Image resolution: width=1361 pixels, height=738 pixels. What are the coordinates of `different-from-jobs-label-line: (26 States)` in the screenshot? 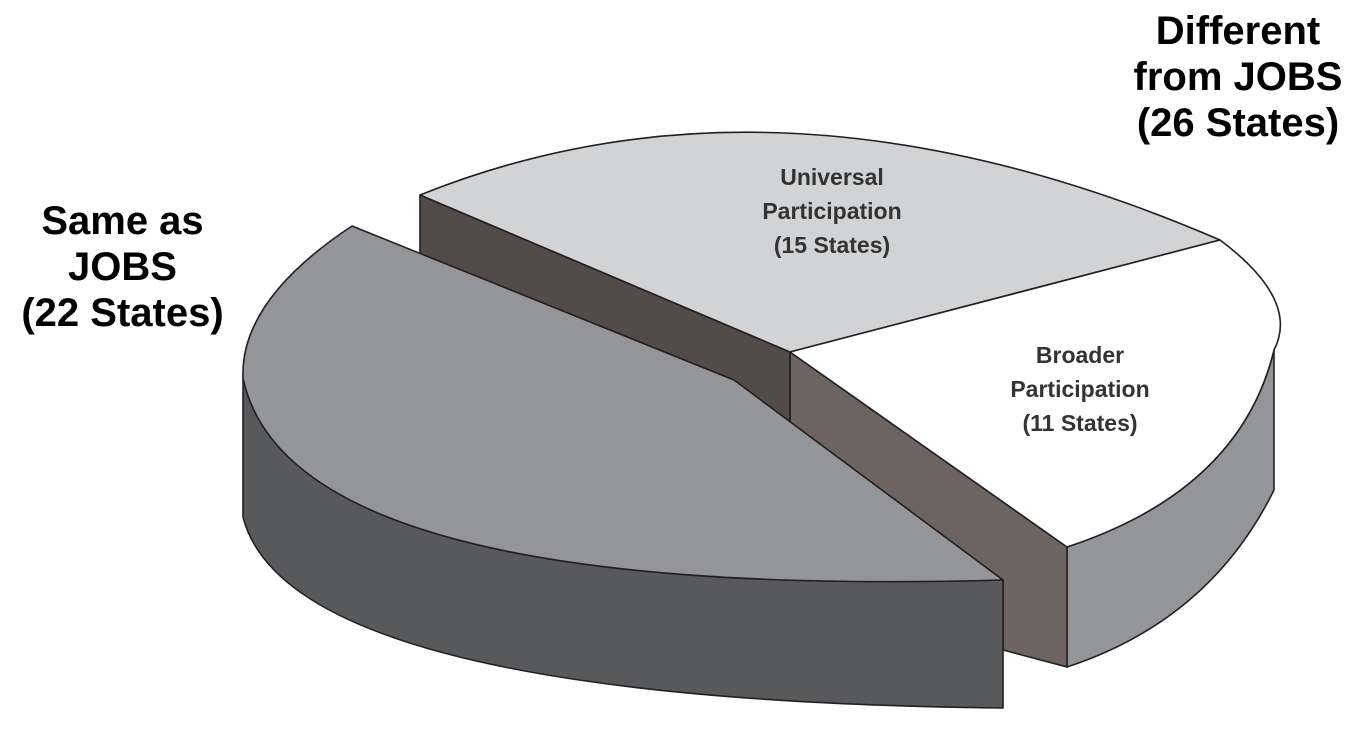 It's located at (1238, 123).